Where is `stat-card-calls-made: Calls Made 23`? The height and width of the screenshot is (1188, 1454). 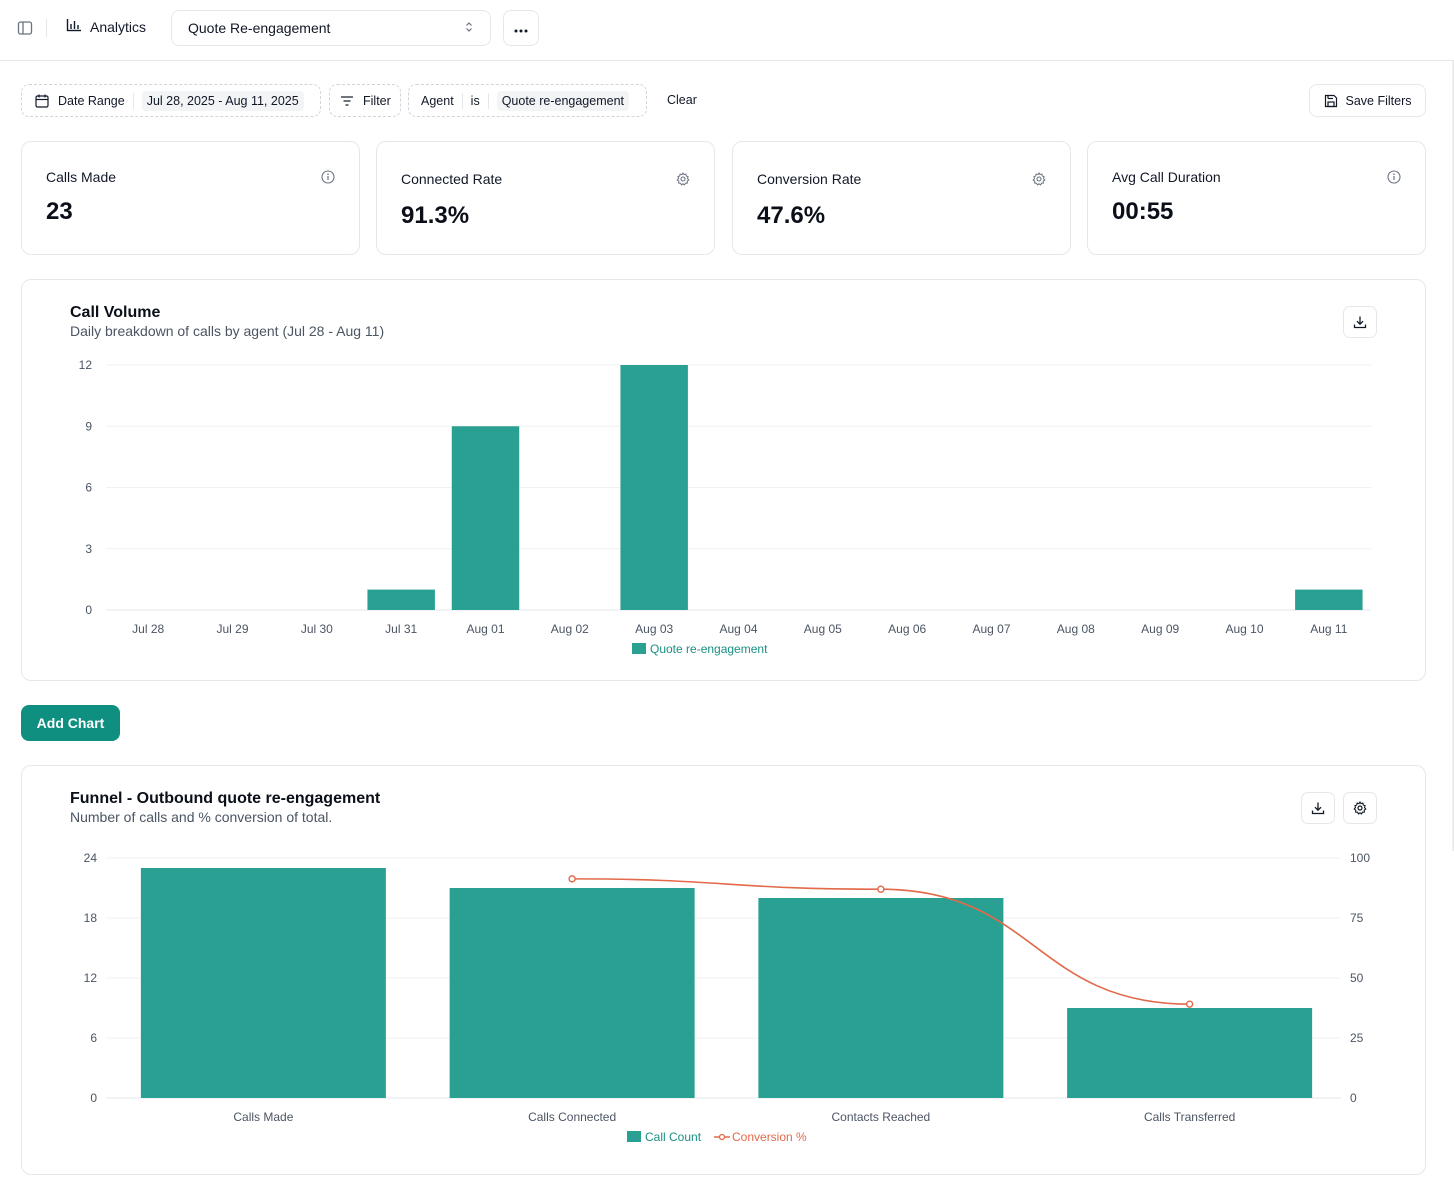 stat-card-calls-made: Calls Made 23 is located at coordinates (190, 198).